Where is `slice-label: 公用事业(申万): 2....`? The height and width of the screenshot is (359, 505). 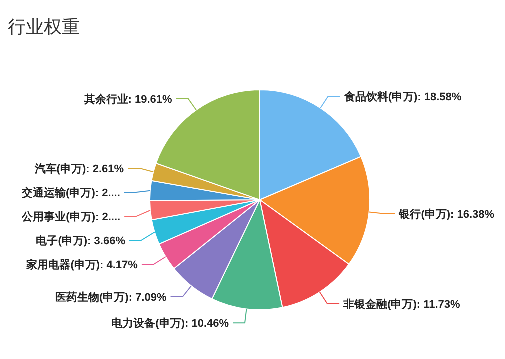
slice-label: 公用事业(申万): 2.... is located at coordinates (71, 217).